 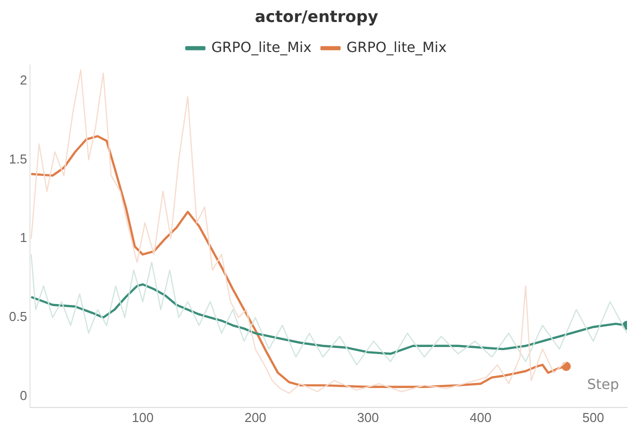 What do you see at coordinates (24, 80) in the screenshot?
I see `y-tick-label: 2` at bounding box center [24, 80].